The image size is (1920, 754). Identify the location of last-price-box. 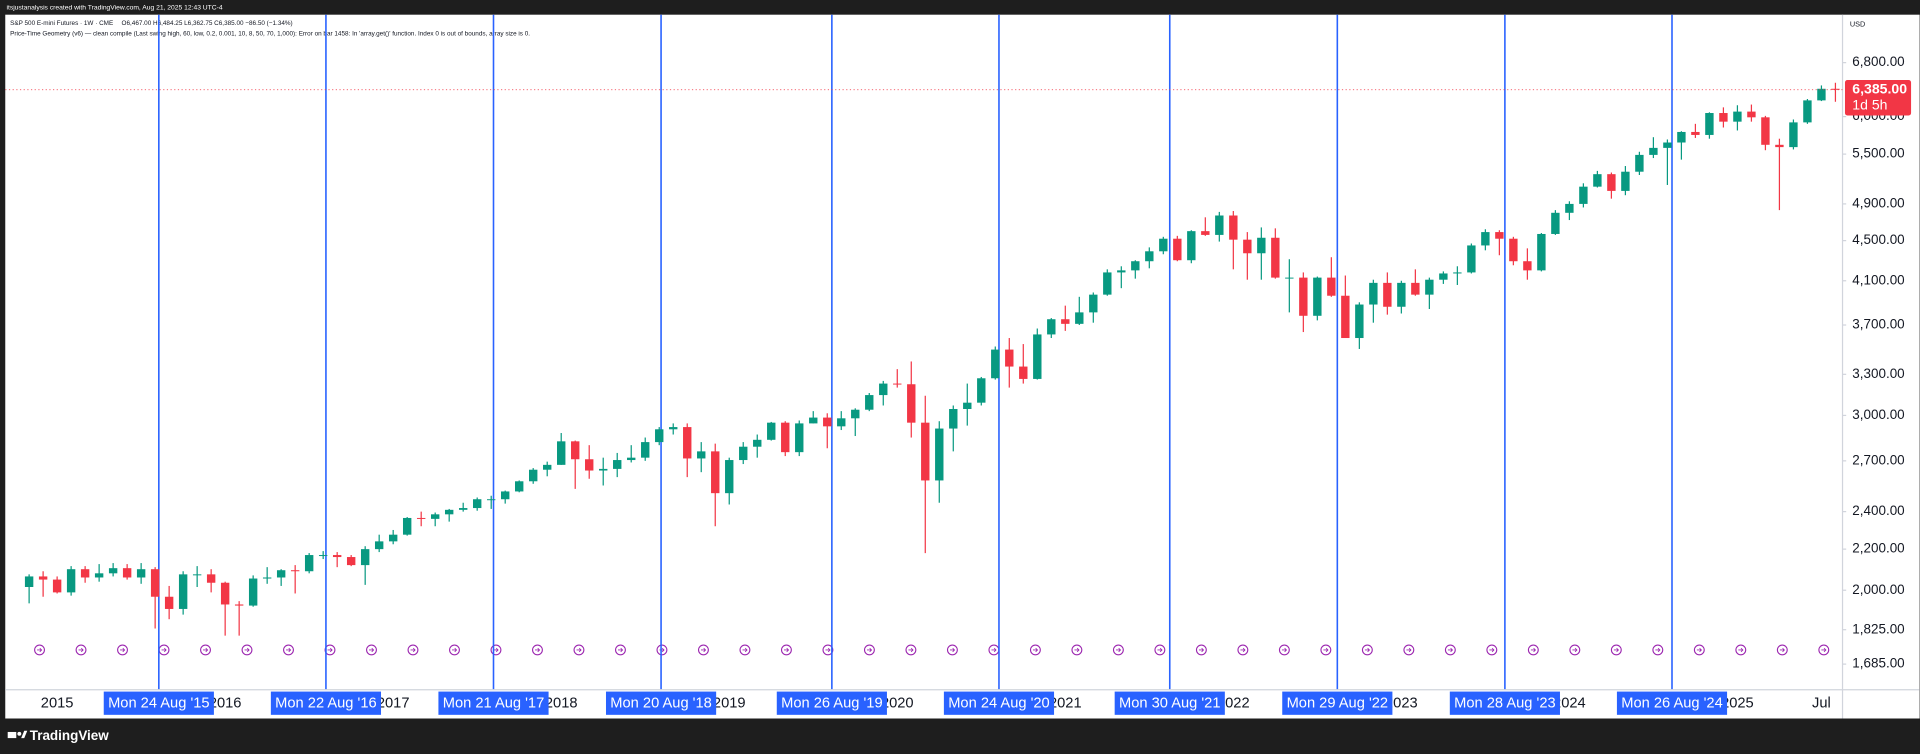
(1878, 97).